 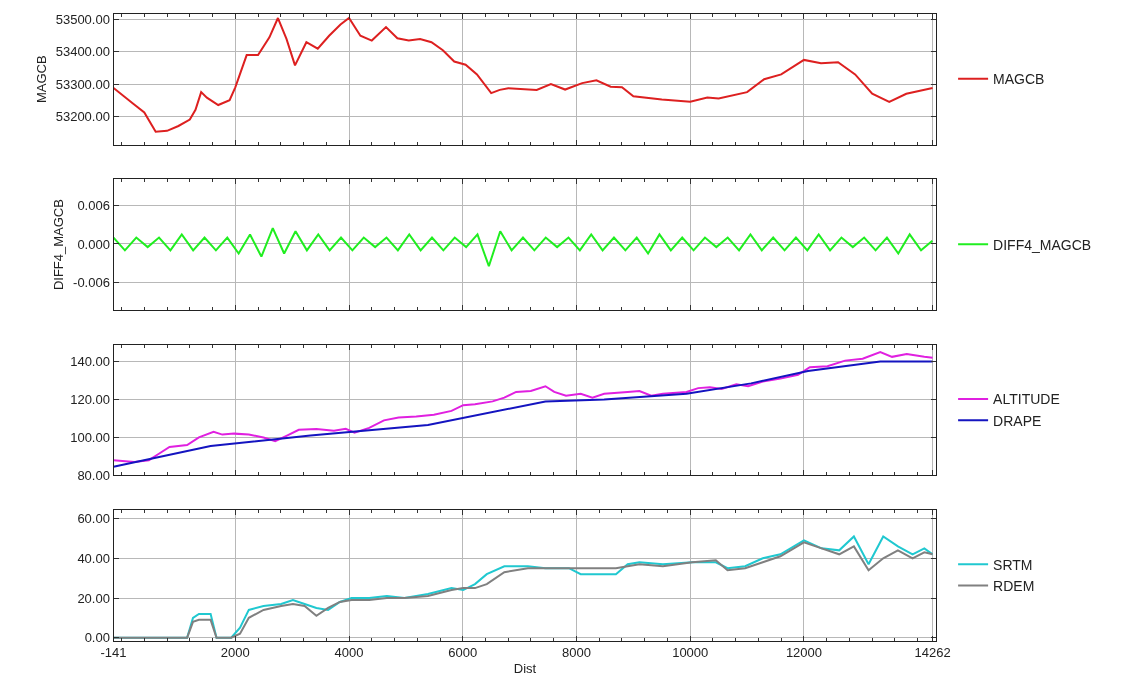 What do you see at coordinates (1042, 244) in the screenshot?
I see `legend-label: DIFF4_MAGCB` at bounding box center [1042, 244].